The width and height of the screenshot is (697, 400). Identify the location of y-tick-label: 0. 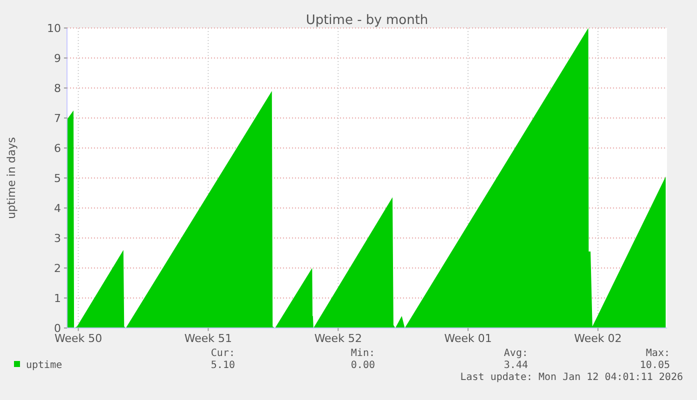
(57, 328).